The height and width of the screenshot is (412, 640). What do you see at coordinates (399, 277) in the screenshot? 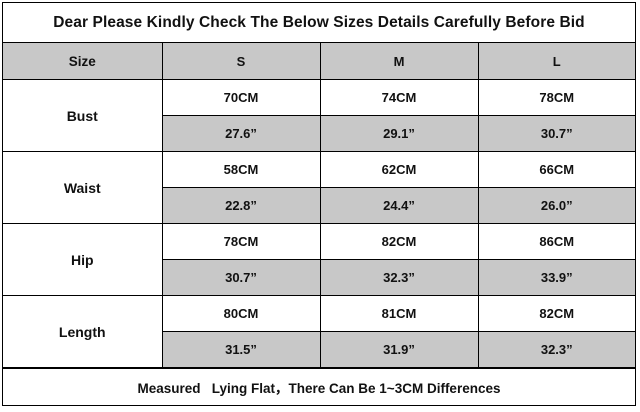
I see `hip-m-inch: 32.3”` at bounding box center [399, 277].